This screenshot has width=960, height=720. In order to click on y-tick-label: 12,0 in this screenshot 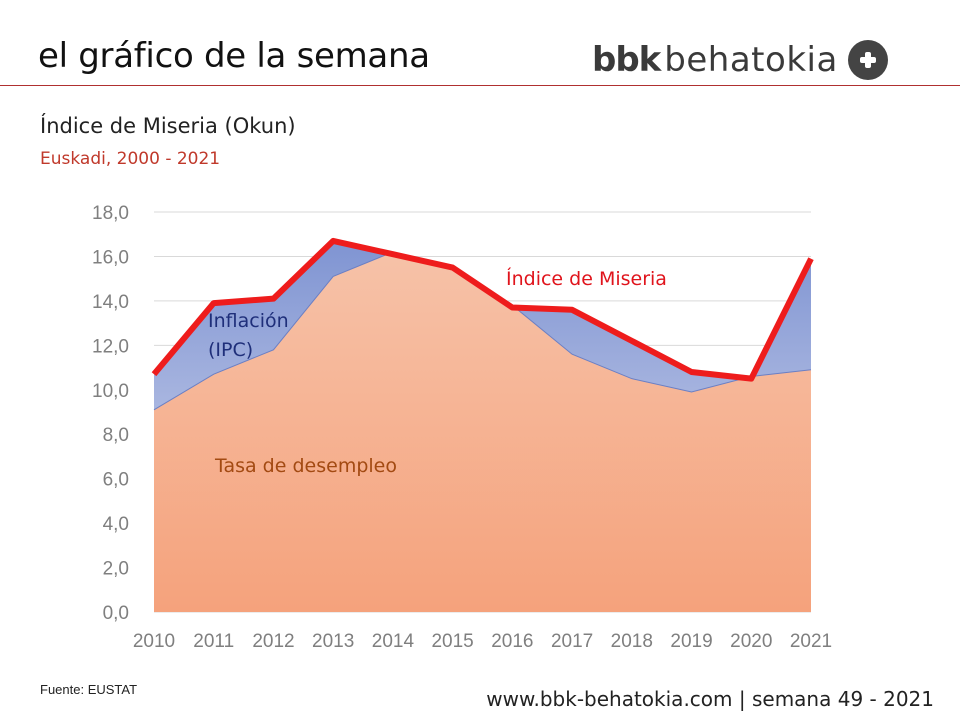, I will do `click(110, 346)`.